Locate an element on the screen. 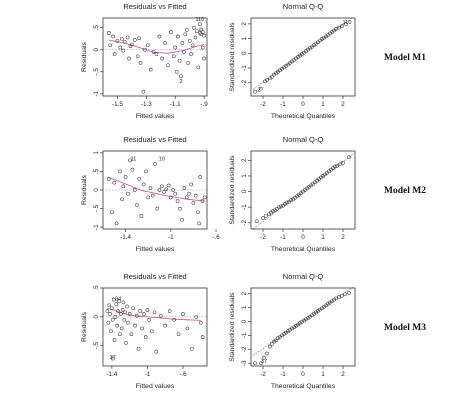  point-annotation: 94 is located at coordinates (118, 300).